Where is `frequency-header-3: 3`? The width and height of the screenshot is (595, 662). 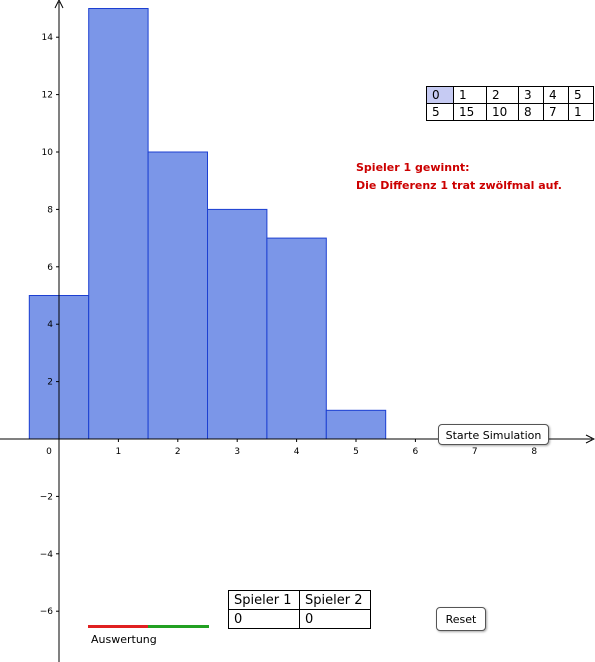
frequency-header-3: 3 is located at coordinates (531, 95).